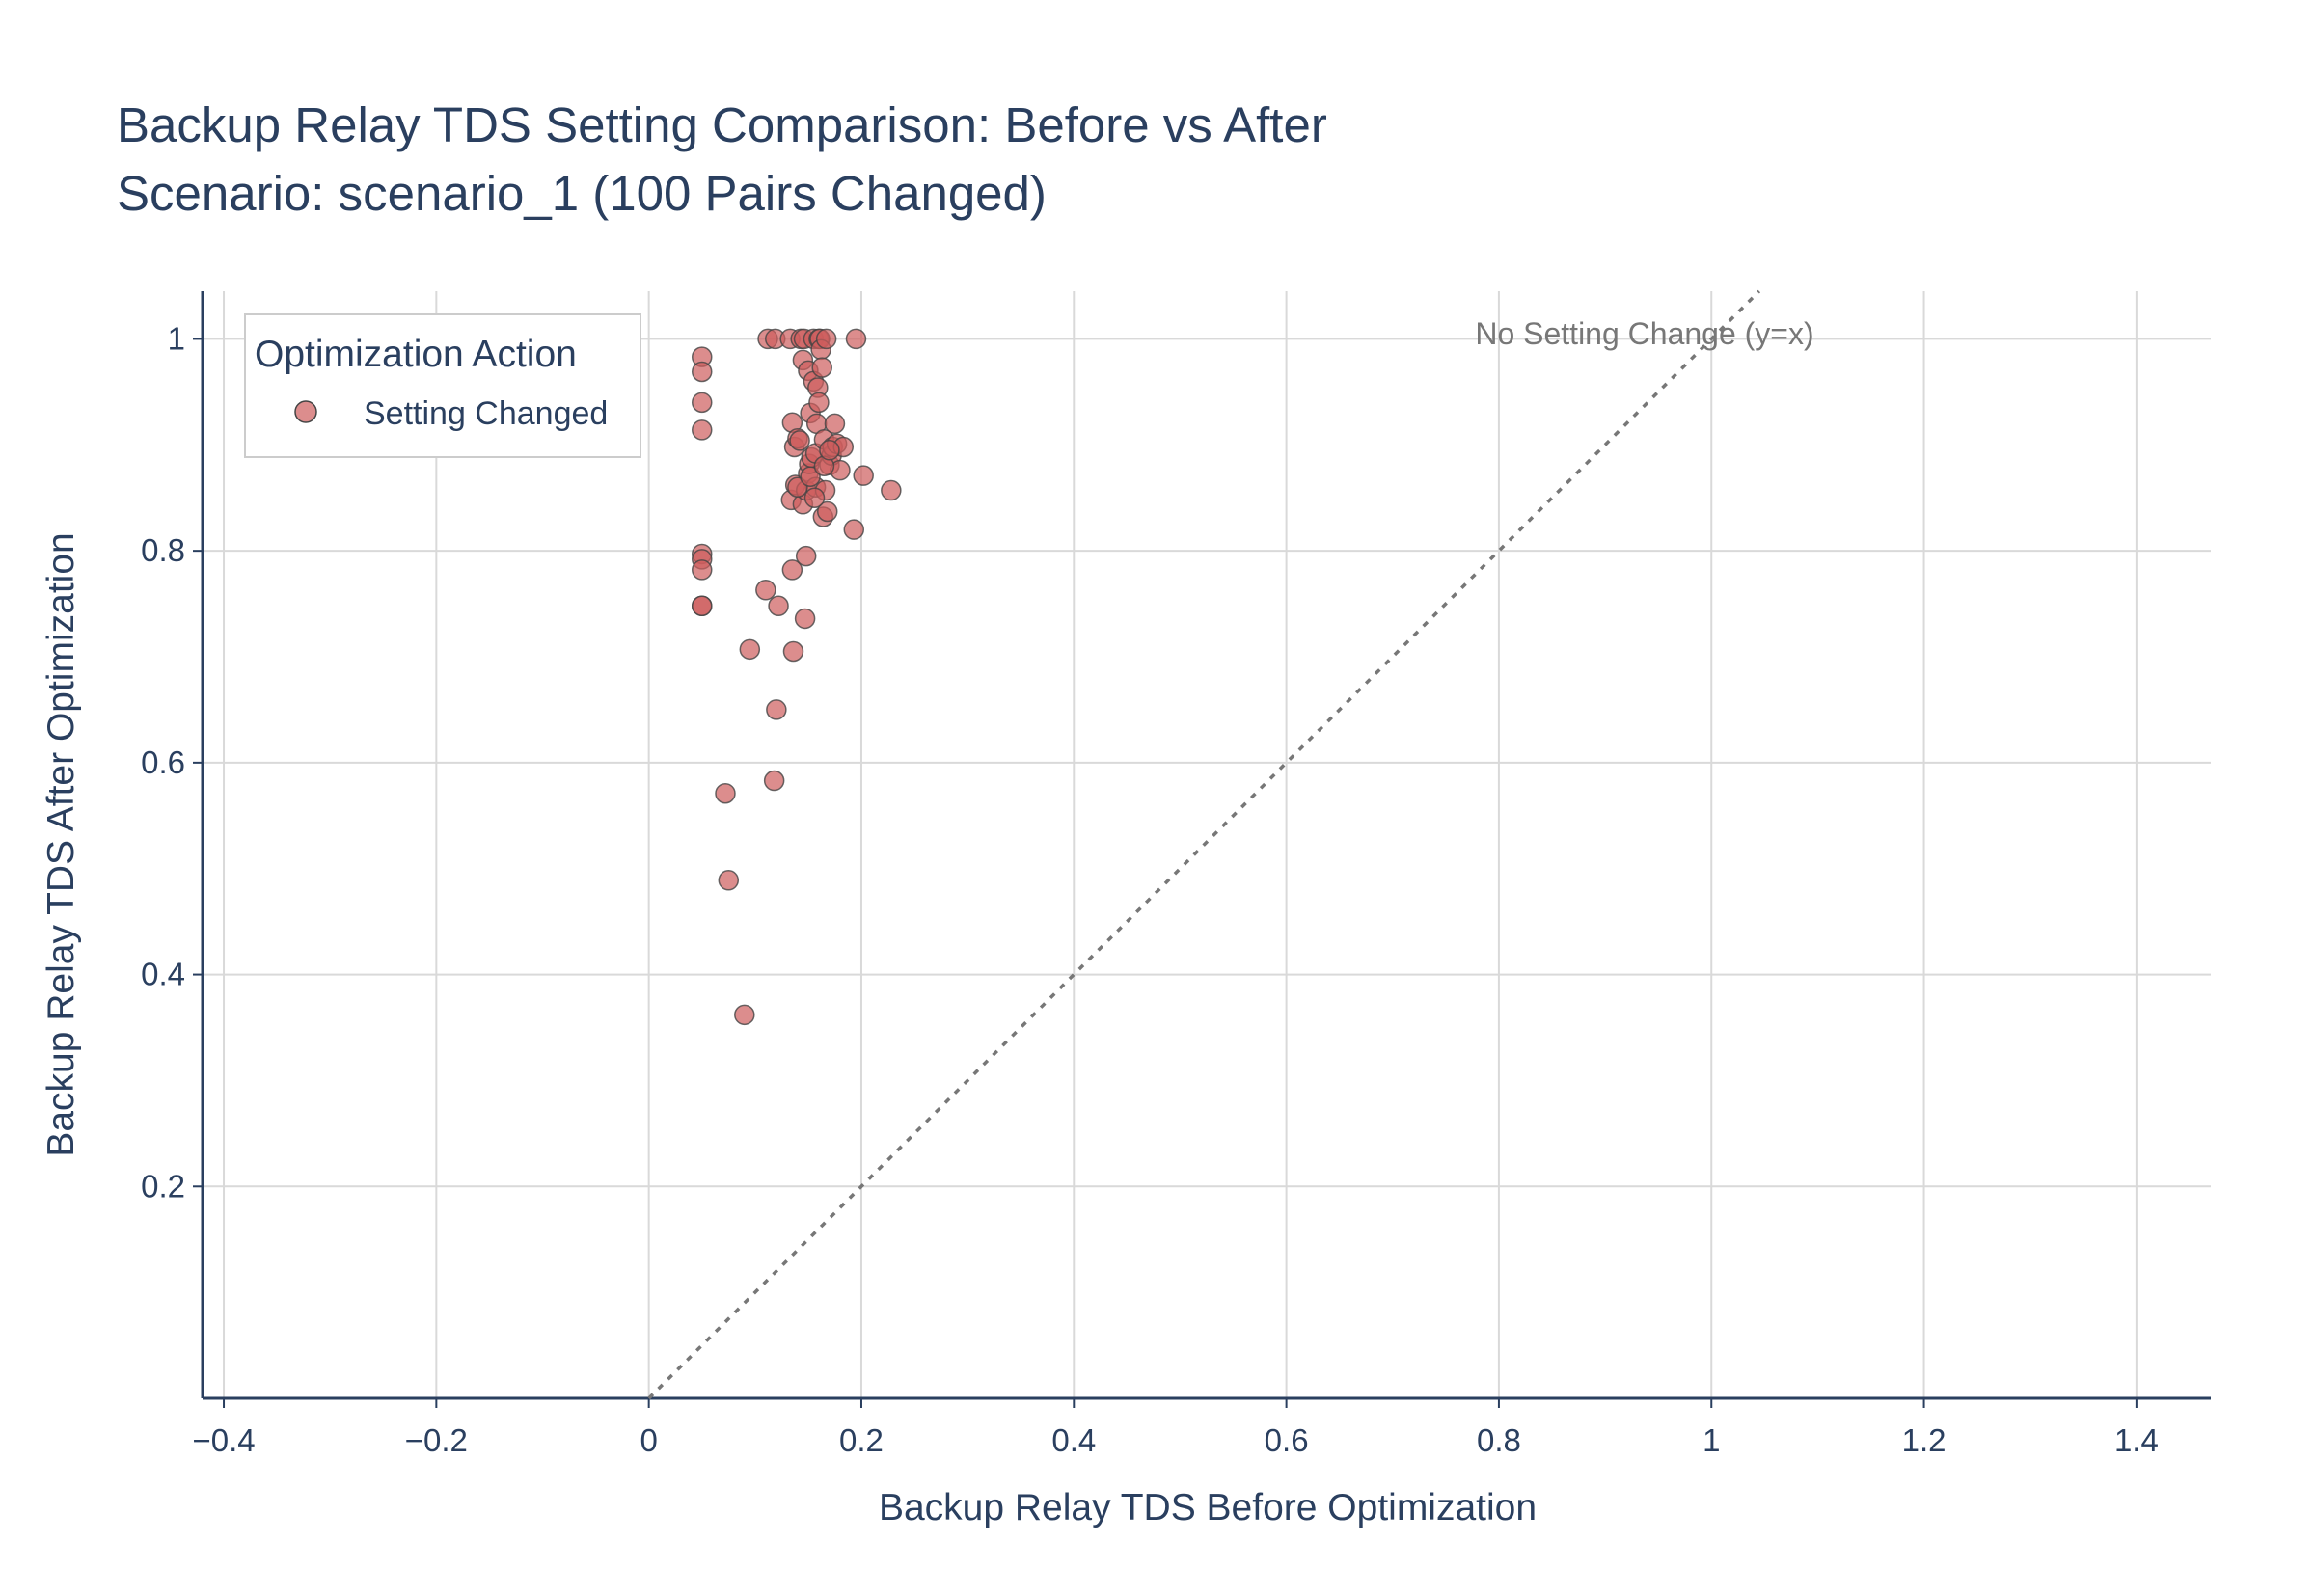 The height and width of the screenshot is (1596, 2315). I want to click on x-tick-label: 0.4, so click(1073, 1440).